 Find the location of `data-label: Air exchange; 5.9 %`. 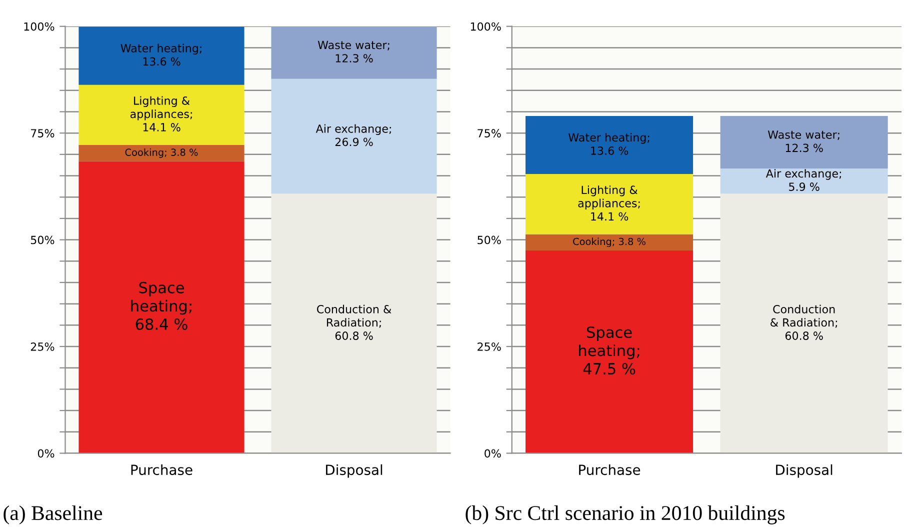

data-label: Air exchange; 5.9 % is located at coordinates (803, 180).